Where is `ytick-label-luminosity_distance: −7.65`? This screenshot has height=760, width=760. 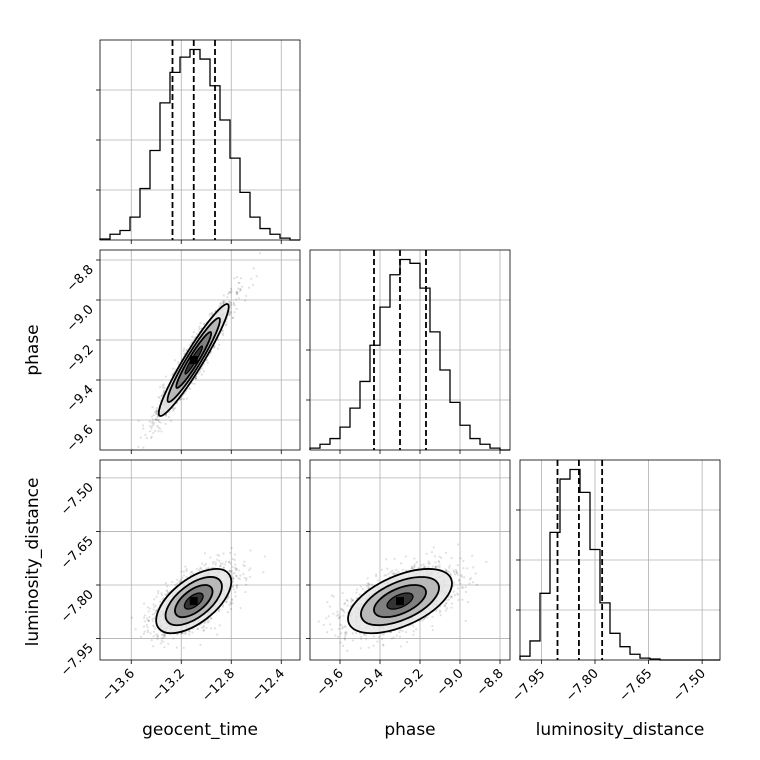 ytick-label-luminosity_distance: −7.65 is located at coordinates (77, 553).